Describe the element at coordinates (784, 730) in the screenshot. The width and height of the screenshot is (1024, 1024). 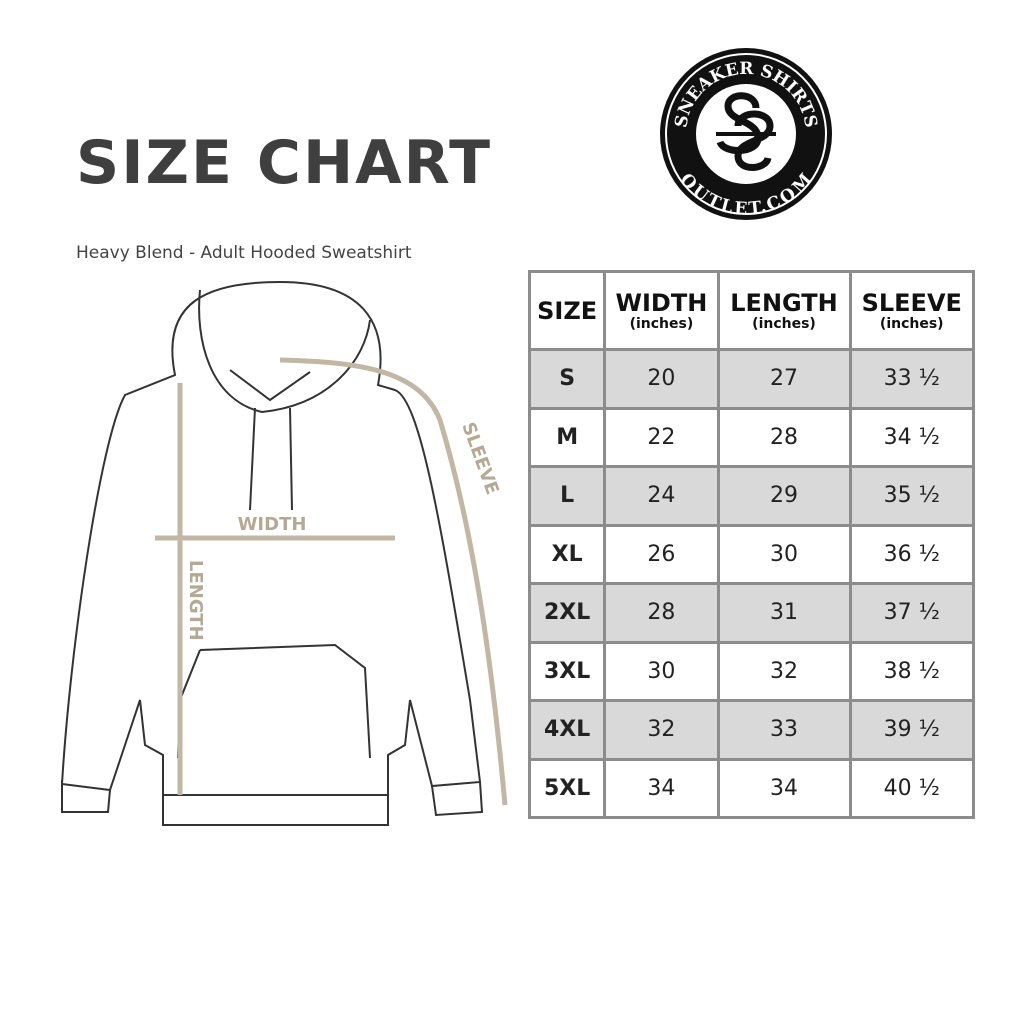
I see `measurement-cell: 33` at that location.